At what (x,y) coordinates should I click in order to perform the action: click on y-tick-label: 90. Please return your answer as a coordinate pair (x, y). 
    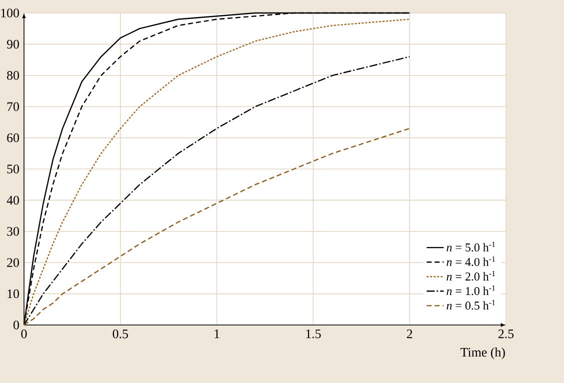
    Looking at the image, I should click on (12, 44).